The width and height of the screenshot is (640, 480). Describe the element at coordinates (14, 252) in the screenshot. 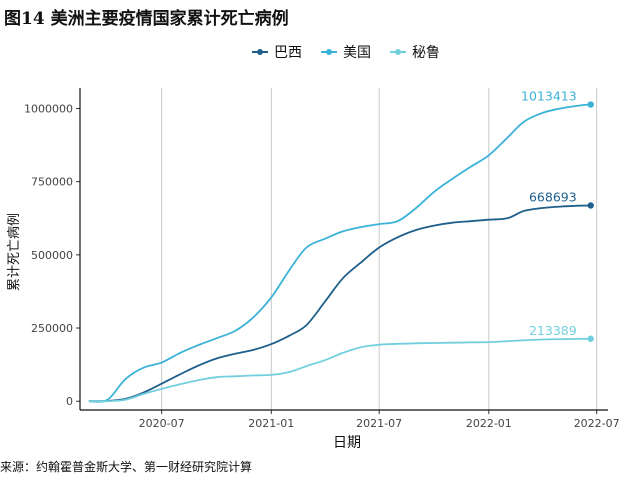

I see `y-axis-label: 累计死亡病例` at that location.